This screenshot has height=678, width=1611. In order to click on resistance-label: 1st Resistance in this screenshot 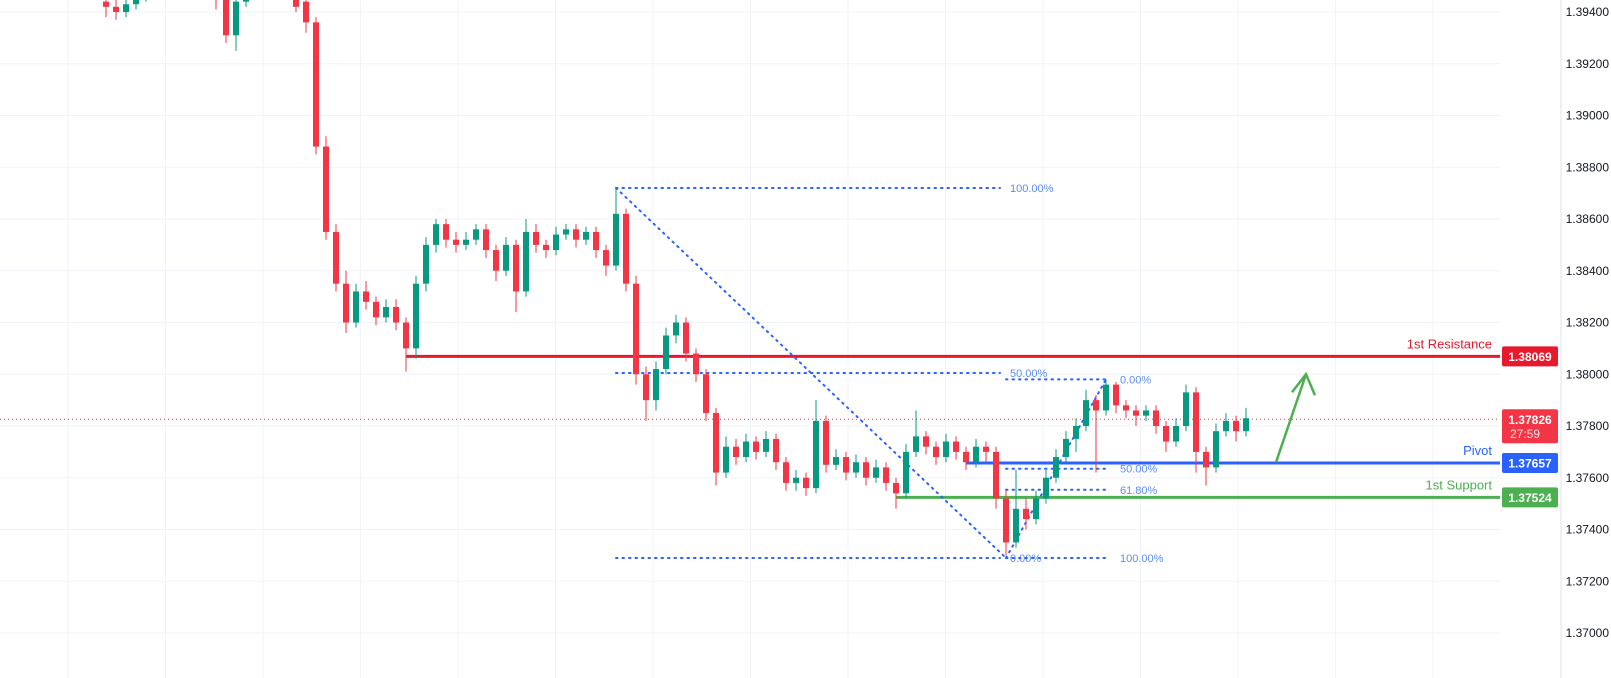, I will do `click(1449, 343)`.